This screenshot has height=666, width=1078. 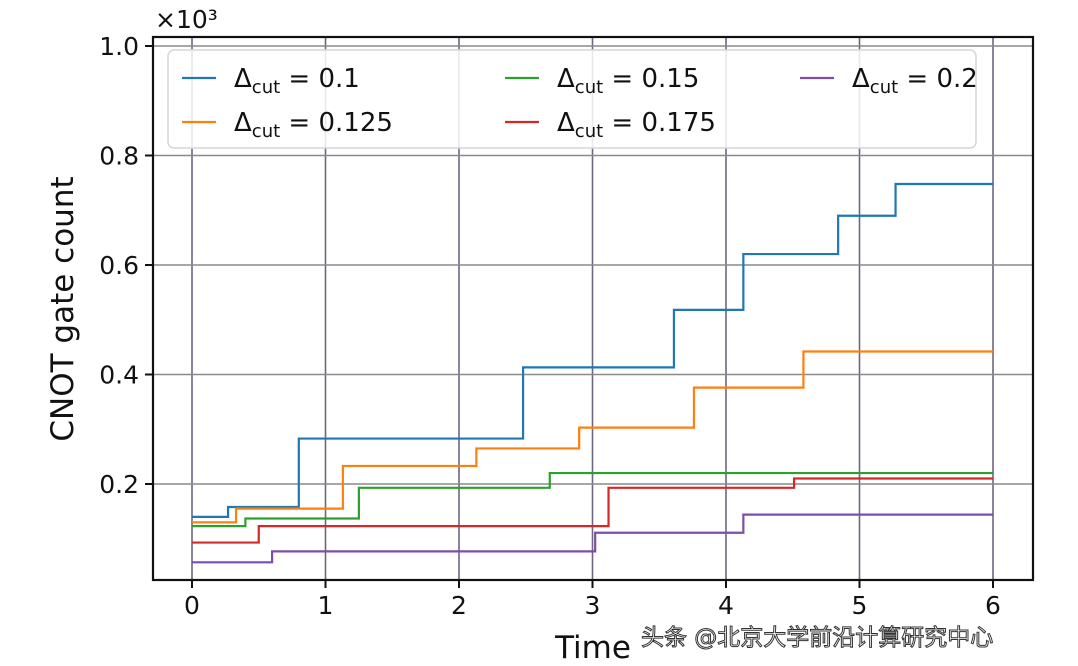 What do you see at coordinates (993, 605) in the screenshot?
I see `x-tick-label: 6` at bounding box center [993, 605].